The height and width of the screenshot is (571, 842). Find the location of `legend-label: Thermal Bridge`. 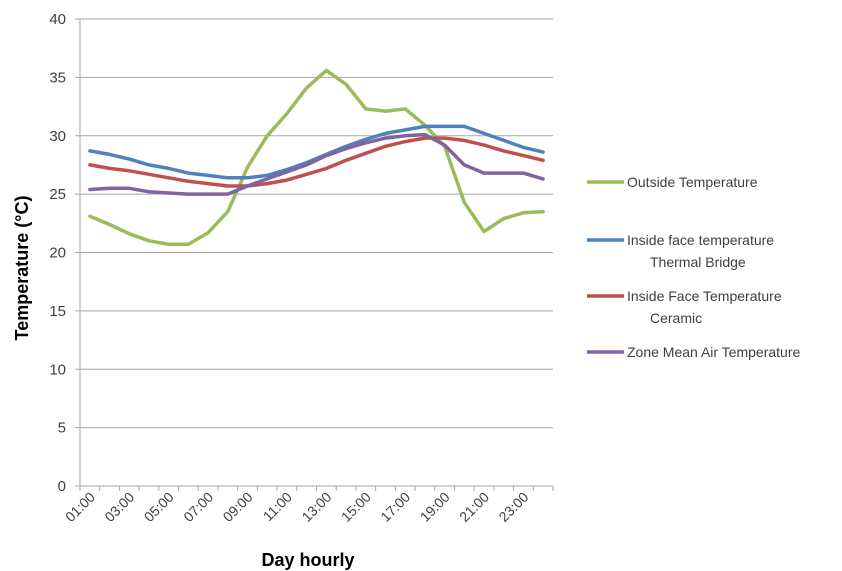

legend-label: Thermal Bridge is located at coordinates (698, 262).